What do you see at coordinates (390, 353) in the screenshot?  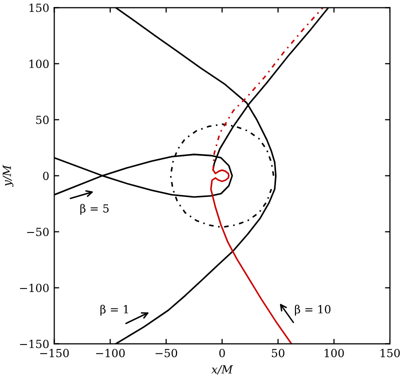 I see `x-tick-label: 150` at bounding box center [390, 353].